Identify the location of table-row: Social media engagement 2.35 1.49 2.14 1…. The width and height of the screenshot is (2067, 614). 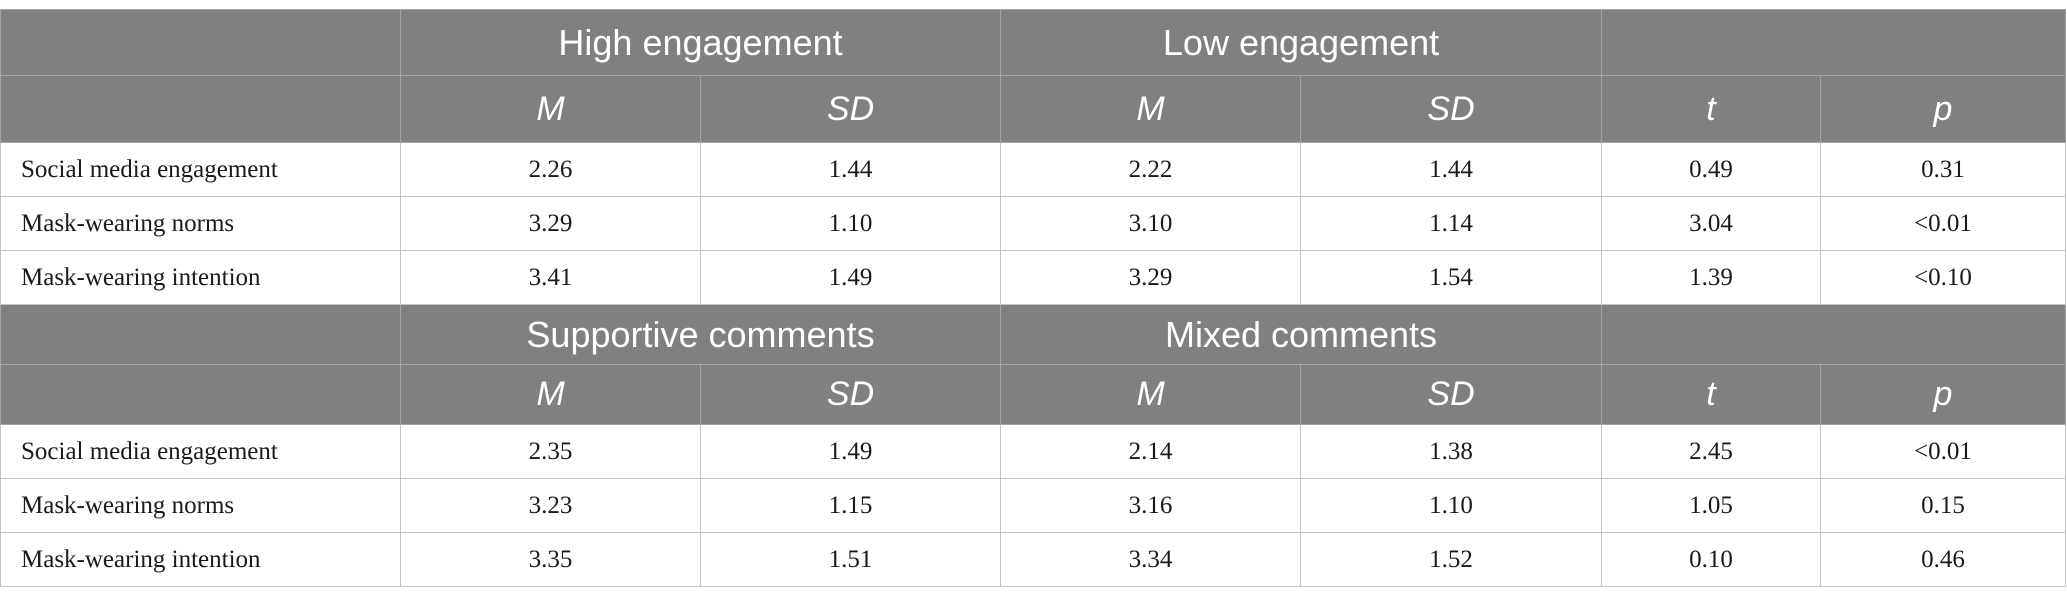
(1033, 451).